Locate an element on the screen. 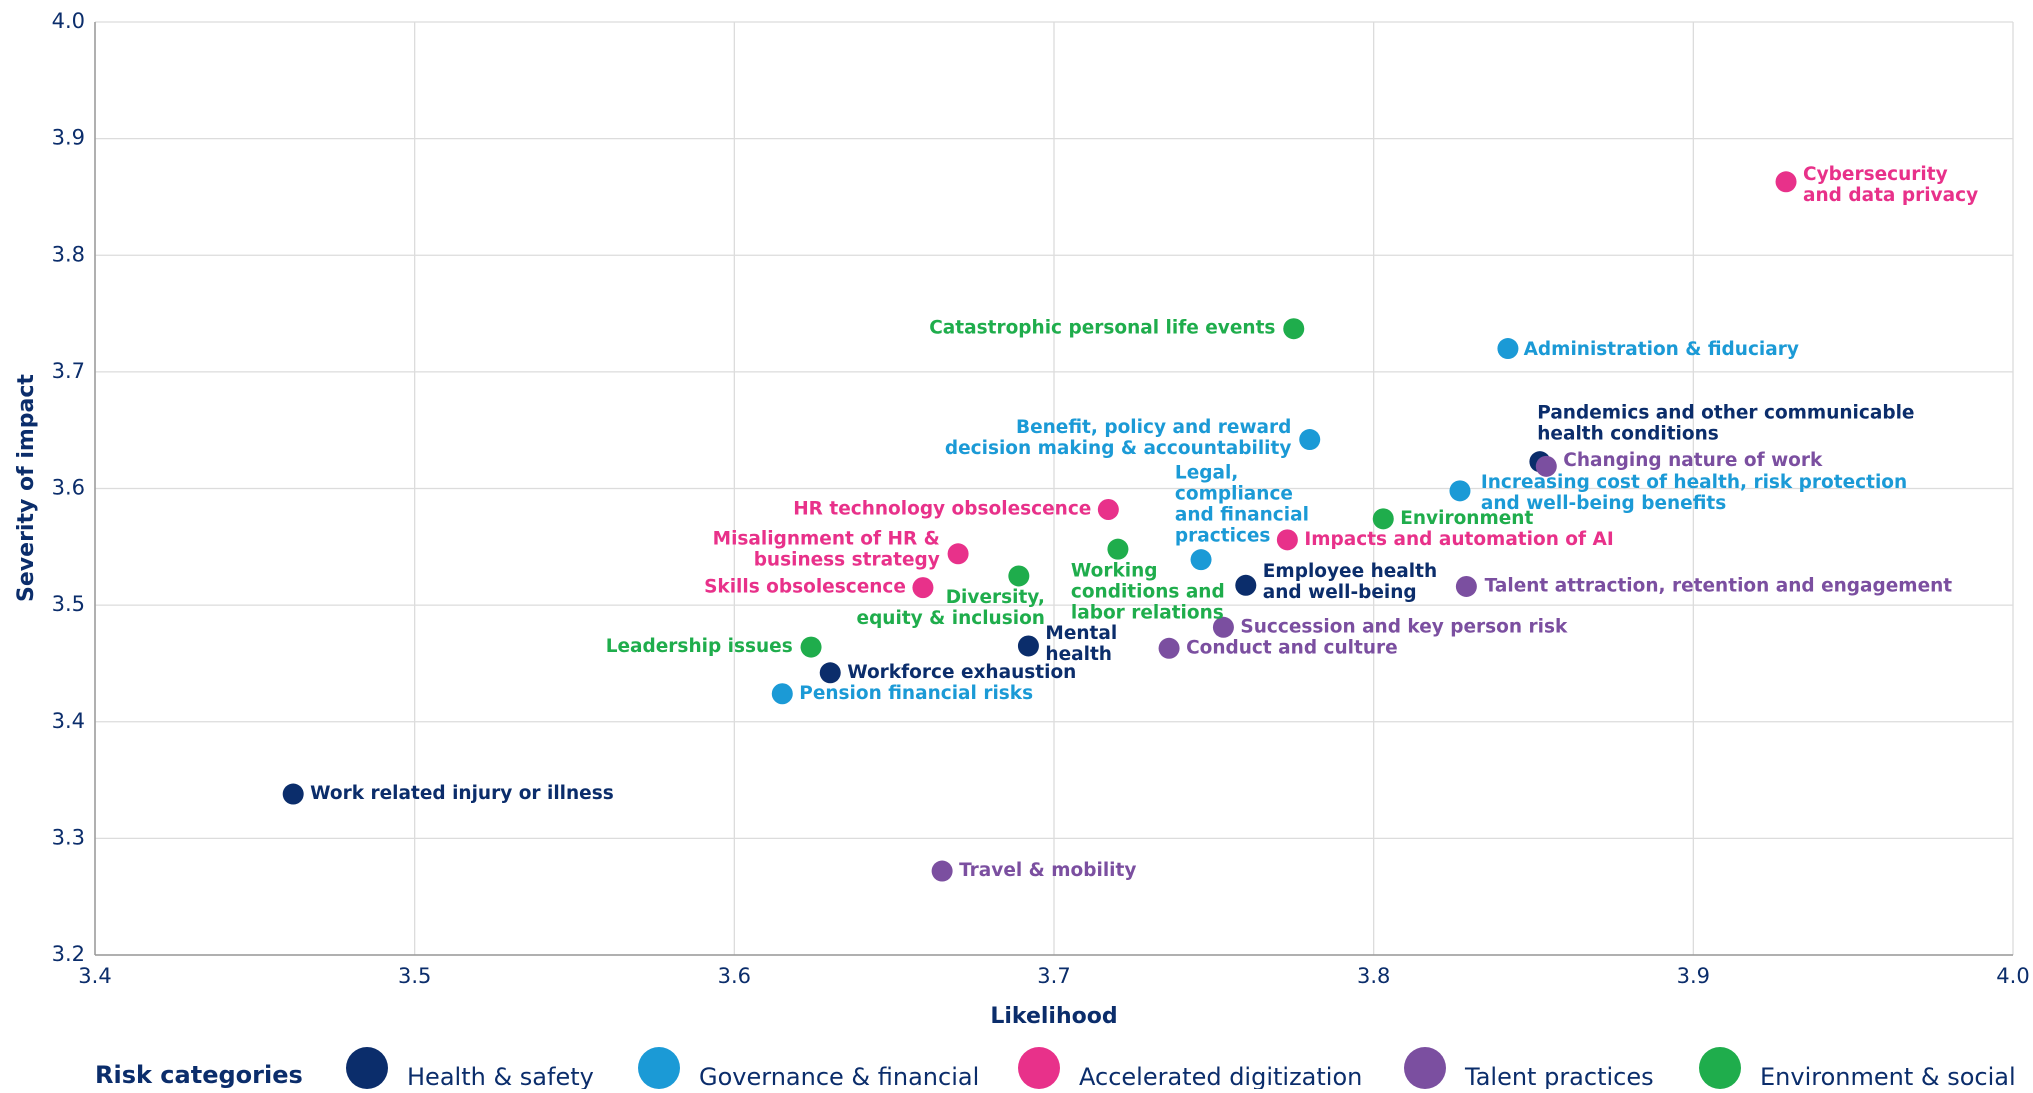 The image size is (2033, 1093). point-label: Mental health is located at coordinates (1081, 644).